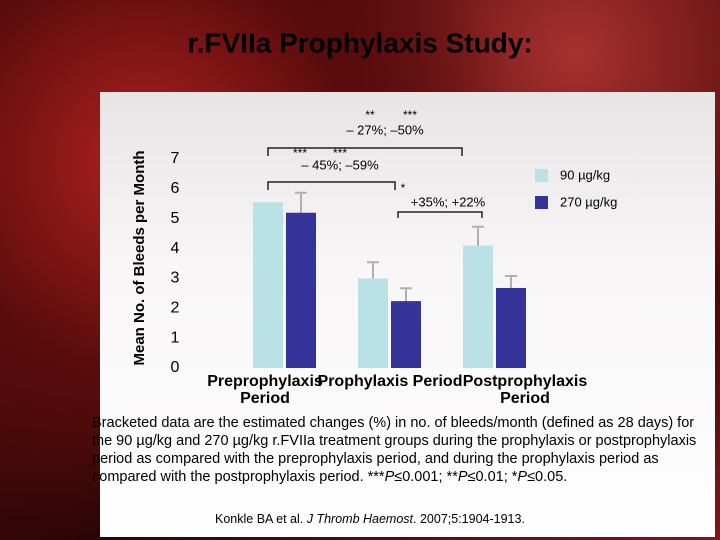 The image size is (720, 540). Describe the element at coordinates (588, 201) in the screenshot. I see `legend-label: 270 µg/kg` at that location.